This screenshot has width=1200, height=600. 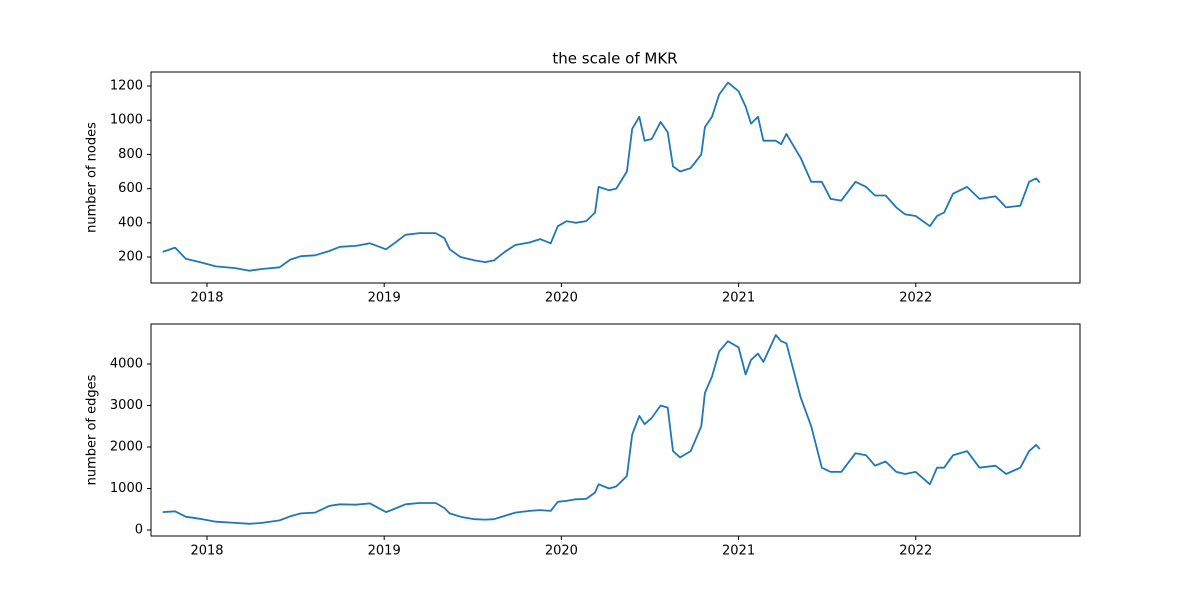 What do you see at coordinates (126, 446) in the screenshot?
I see `y-tick-label: 2000` at bounding box center [126, 446].